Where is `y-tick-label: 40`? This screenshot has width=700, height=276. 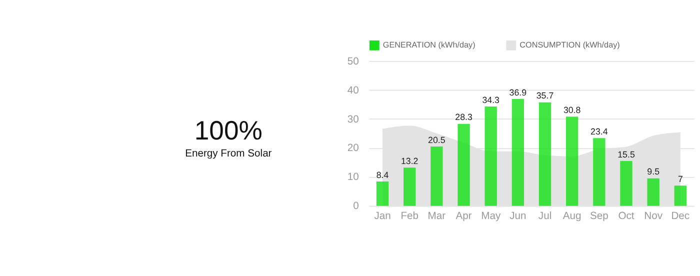
y-tick-label: 40 is located at coordinates (353, 90).